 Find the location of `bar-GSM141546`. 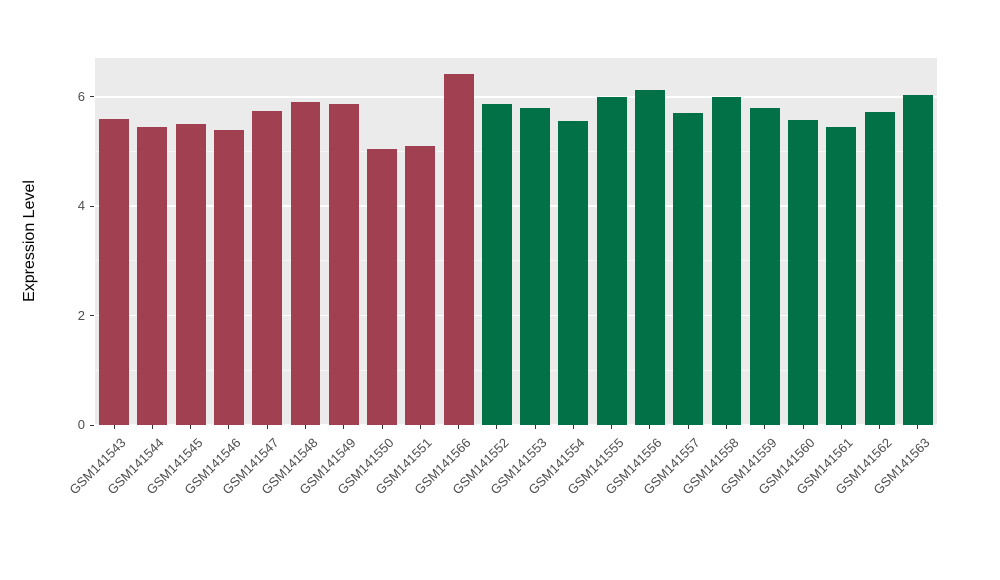

bar-GSM141546 is located at coordinates (229, 277).